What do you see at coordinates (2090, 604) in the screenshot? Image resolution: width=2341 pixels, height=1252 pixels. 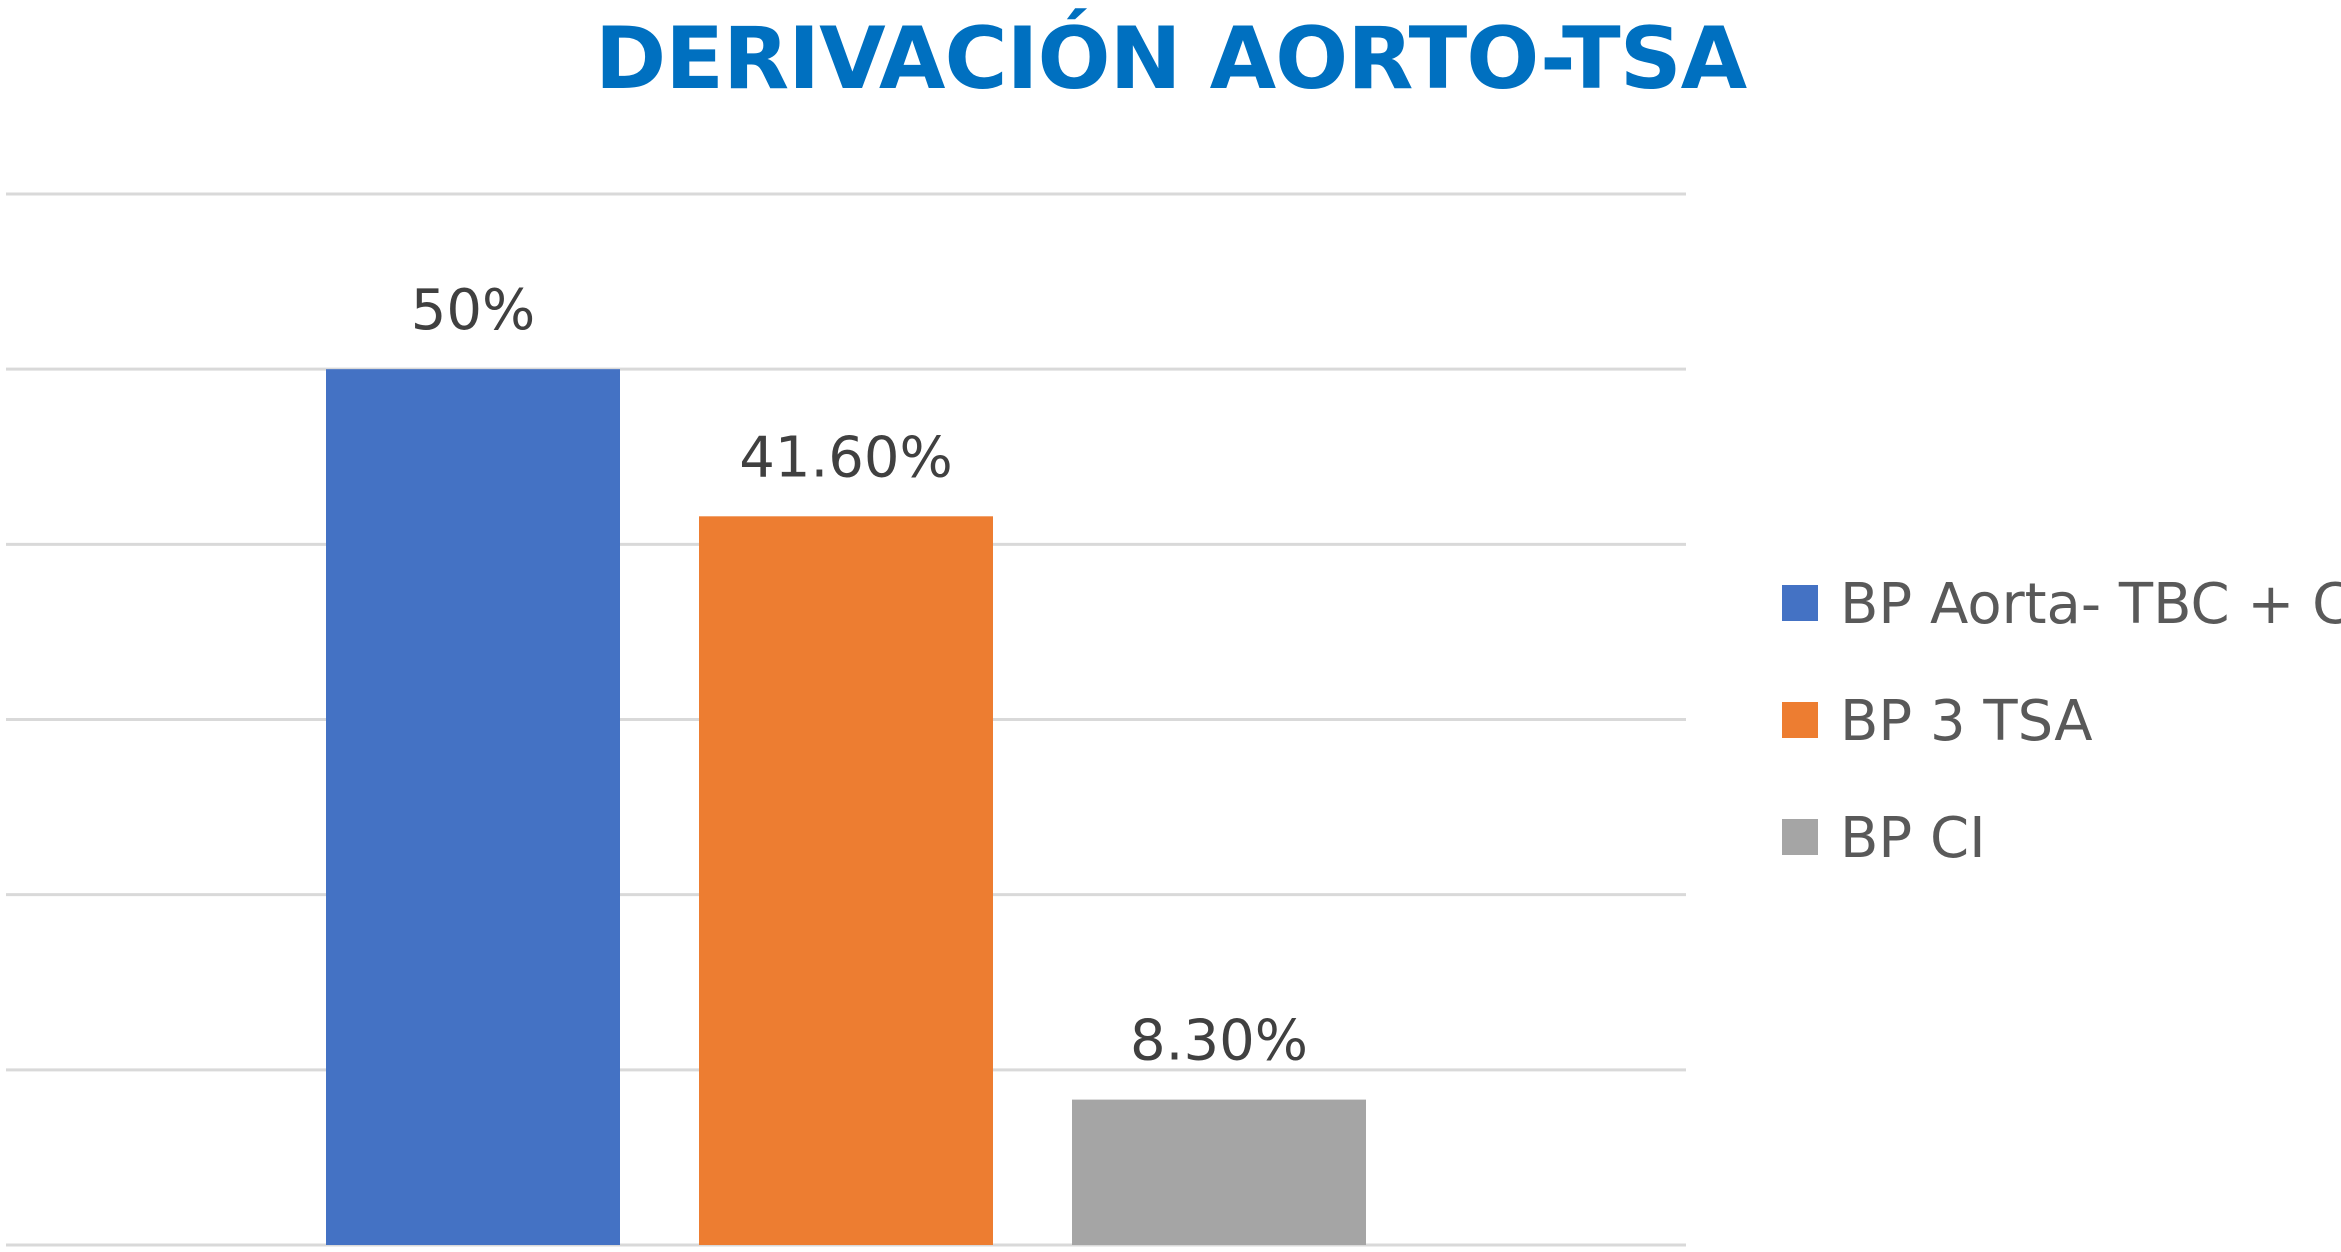 I see `legend-label-1: BP Aorta- TBC + CI` at bounding box center [2090, 604].